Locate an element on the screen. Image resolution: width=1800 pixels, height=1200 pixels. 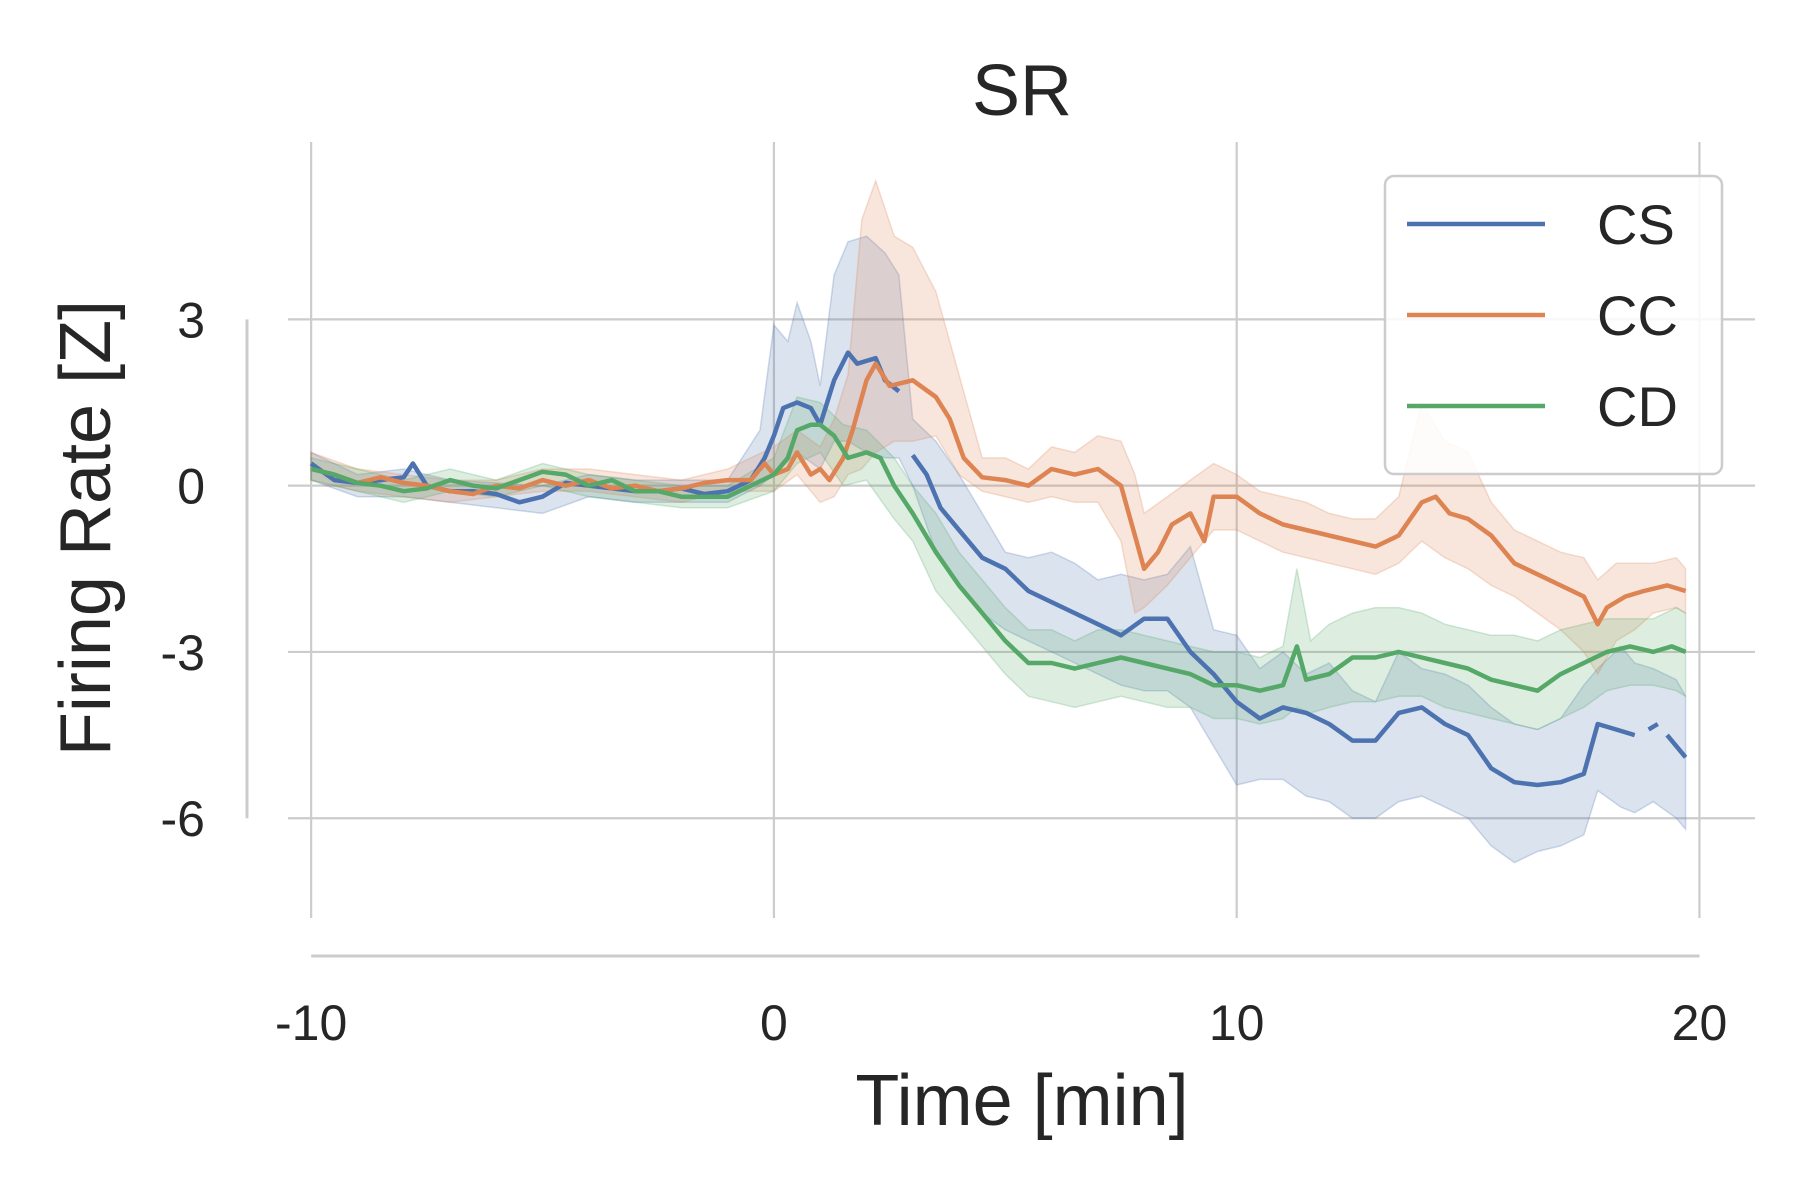
y-tick-label-2: -3 is located at coordinates (183, 653).